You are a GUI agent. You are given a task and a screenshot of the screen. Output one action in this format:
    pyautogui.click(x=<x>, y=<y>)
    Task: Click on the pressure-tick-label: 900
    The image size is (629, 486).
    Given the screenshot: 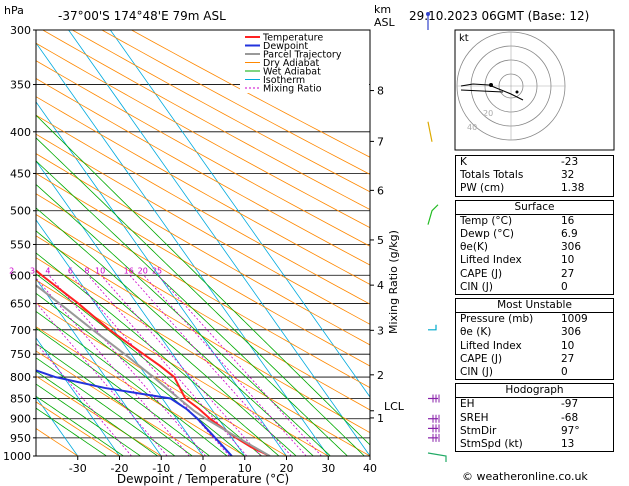 What is the action you would take?
    pyautogui.click(x=20, y=419)
    